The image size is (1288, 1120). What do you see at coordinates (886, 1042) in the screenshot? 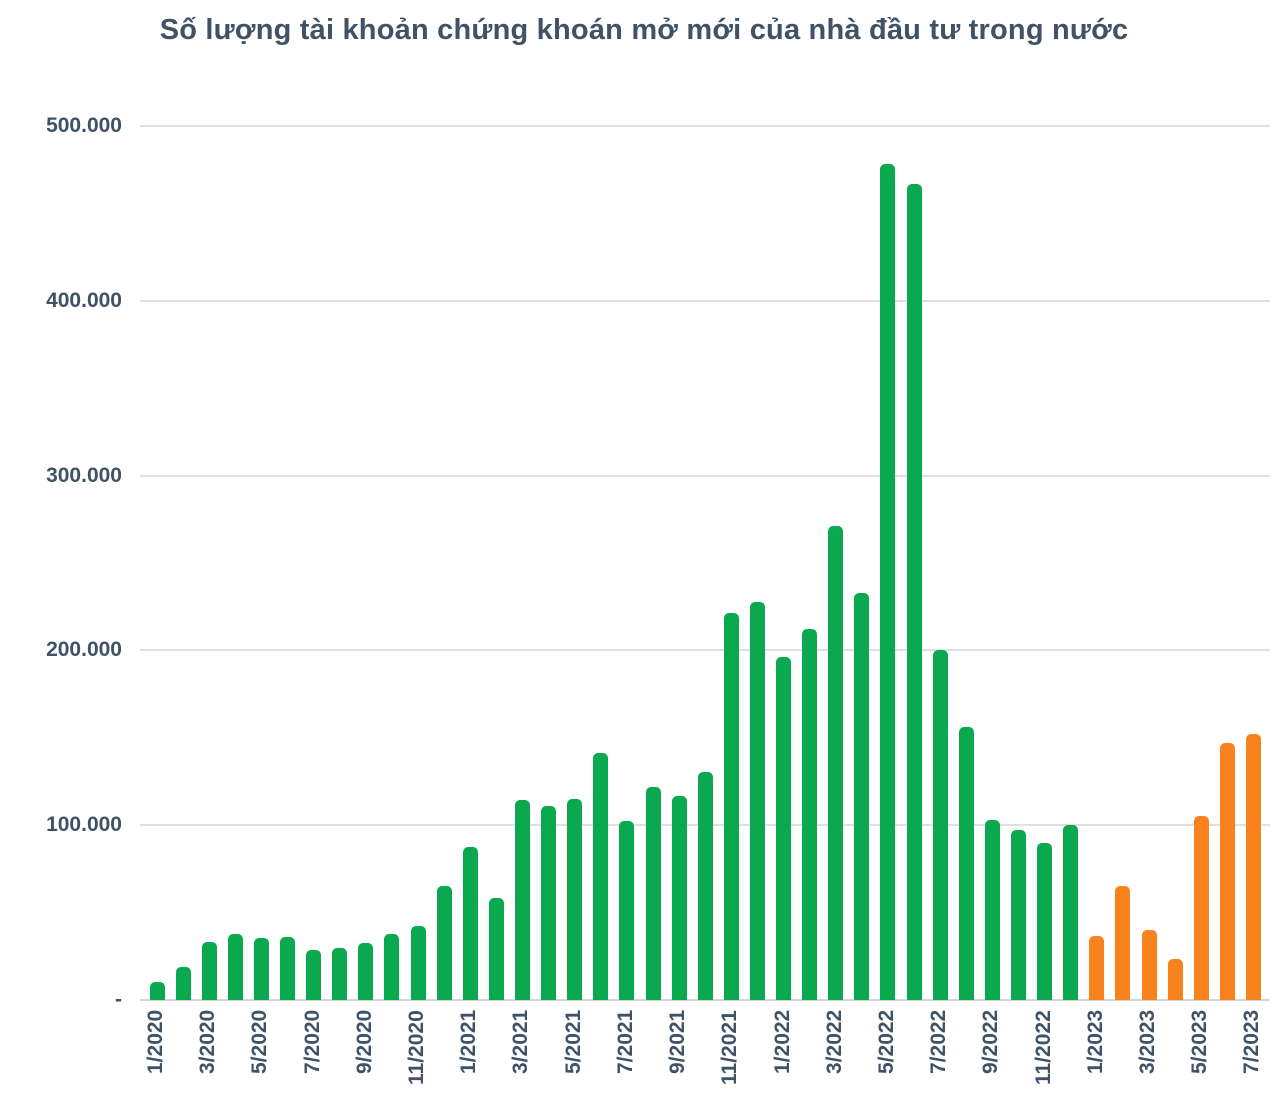
I see `x-axis-label-5/2022: 5/2022` at bounding box center [886, 1042].